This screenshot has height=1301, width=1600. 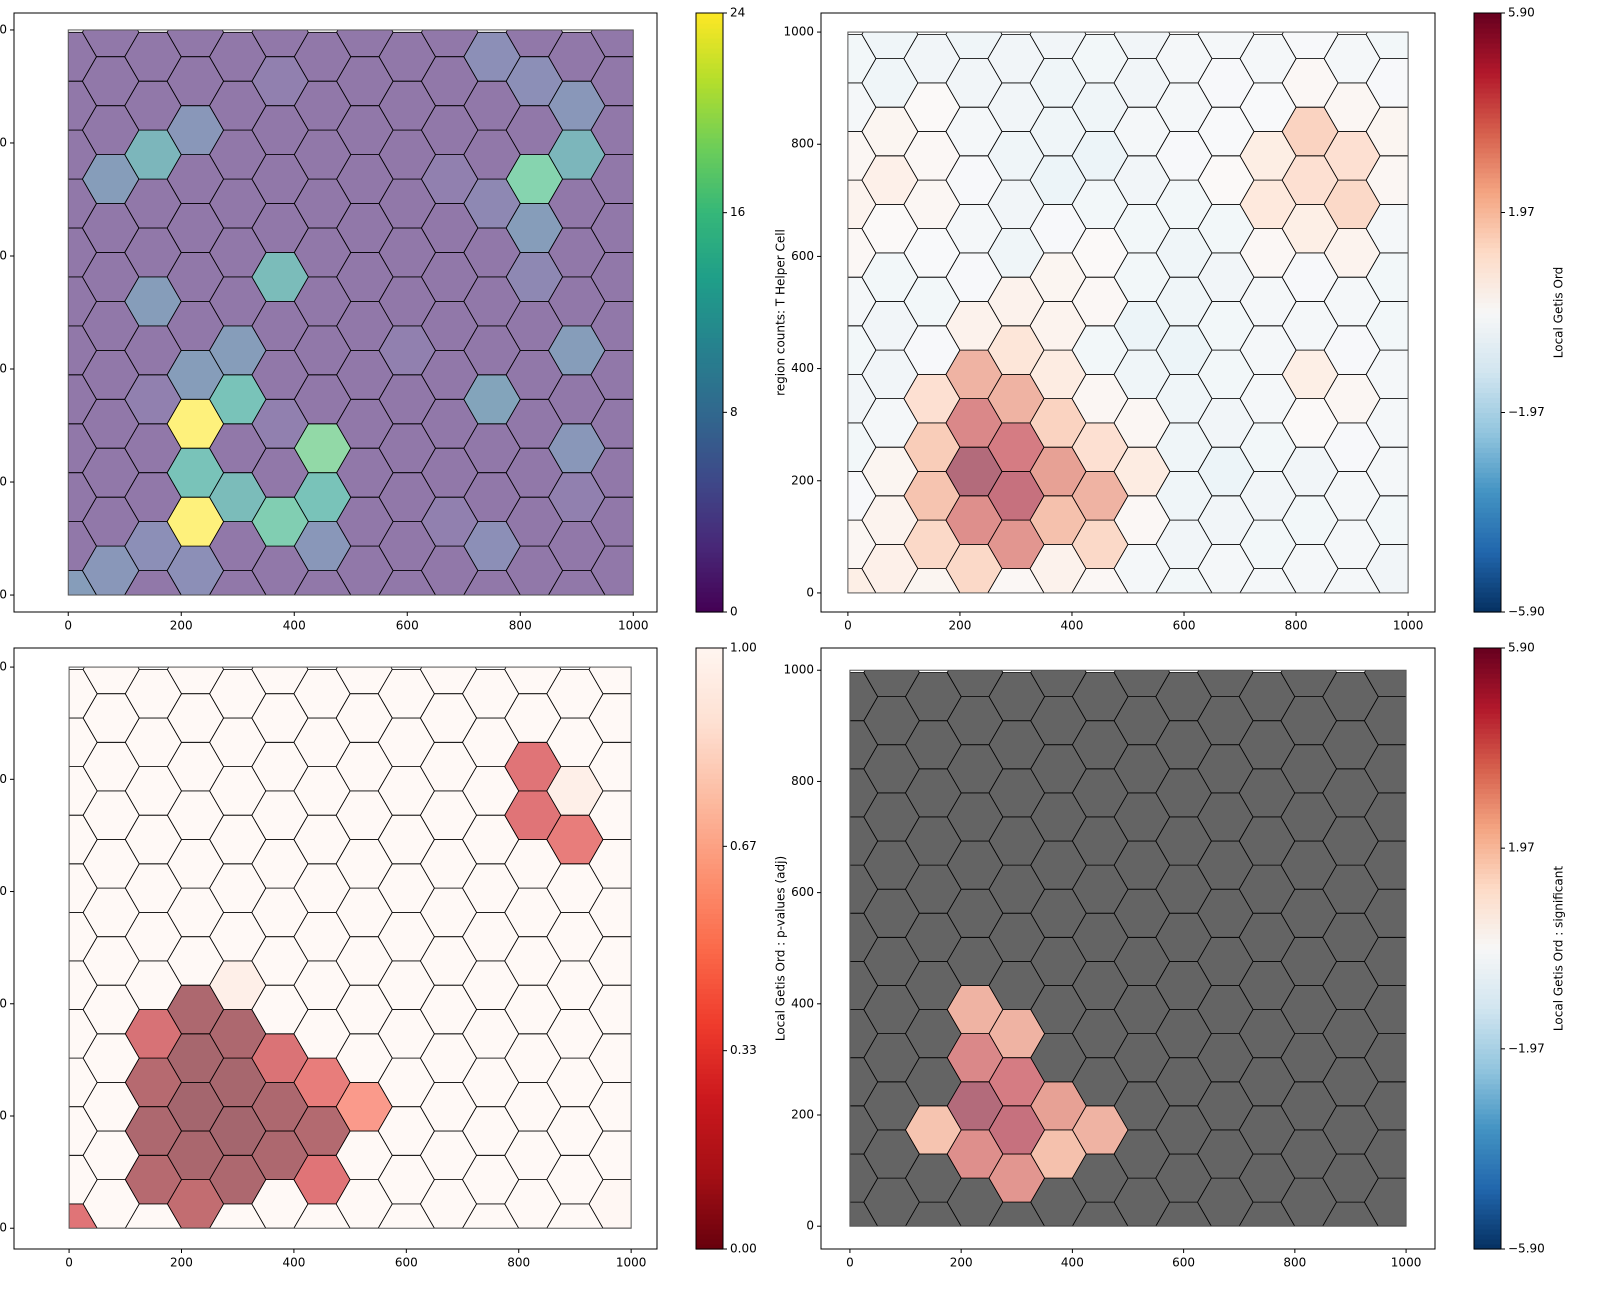 What do you see at coordinates (743, 648) in the screenshot?
I see `colorbar-tick-label: 1.00` at bounding box center [743, 648].